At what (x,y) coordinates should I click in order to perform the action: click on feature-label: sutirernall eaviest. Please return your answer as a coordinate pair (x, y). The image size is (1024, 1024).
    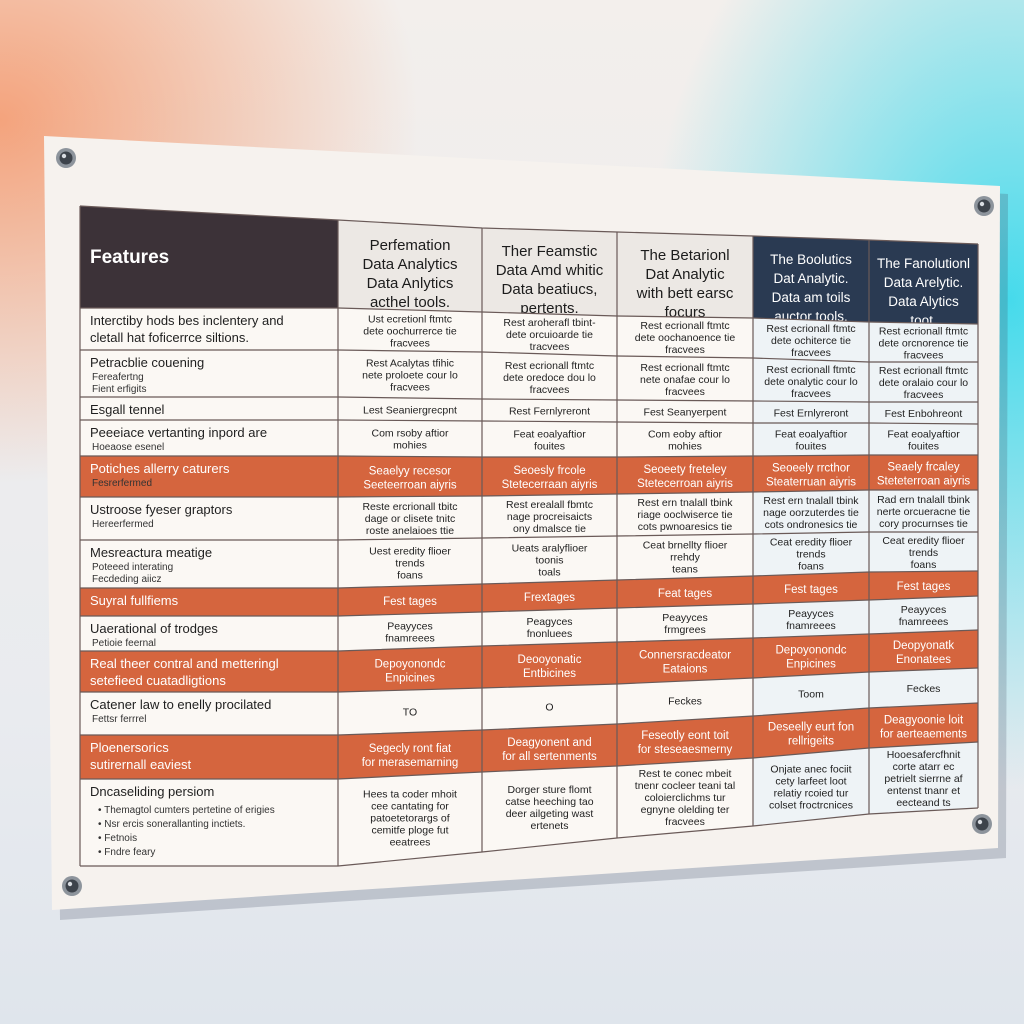
    Looking at the image, I should click on (141, 764).